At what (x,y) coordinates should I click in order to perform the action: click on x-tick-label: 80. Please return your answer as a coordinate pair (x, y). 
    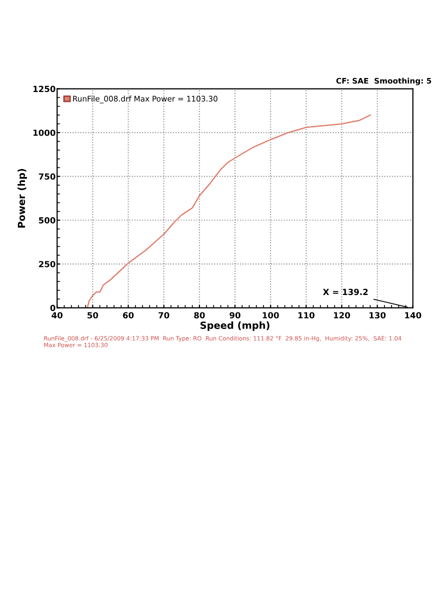
    Looking at the image, I should click on (199, 315).